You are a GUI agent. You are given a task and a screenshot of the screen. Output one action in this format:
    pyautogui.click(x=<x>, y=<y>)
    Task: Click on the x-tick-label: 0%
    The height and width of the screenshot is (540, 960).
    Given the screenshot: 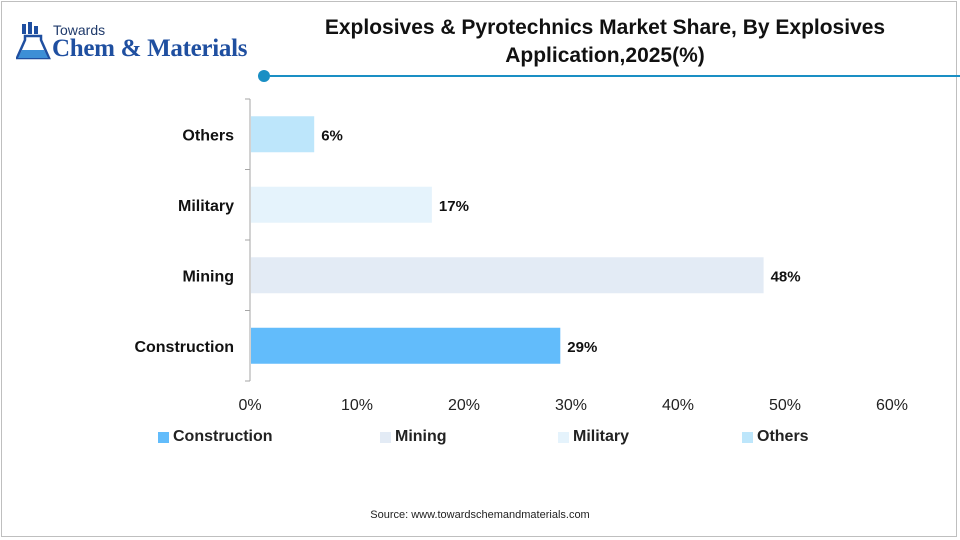 What is the action you would take?
    pyautogui.click(x=249, y=405)
    